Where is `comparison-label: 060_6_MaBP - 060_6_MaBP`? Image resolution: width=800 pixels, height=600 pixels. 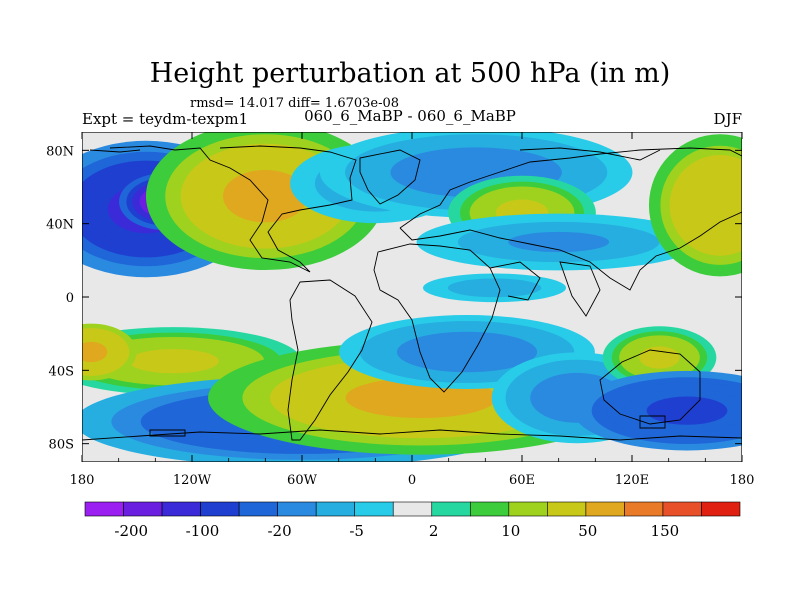 comparison-label: 060_6_MaBP - 060_6_MaBP is located at coordinates (410, 116).